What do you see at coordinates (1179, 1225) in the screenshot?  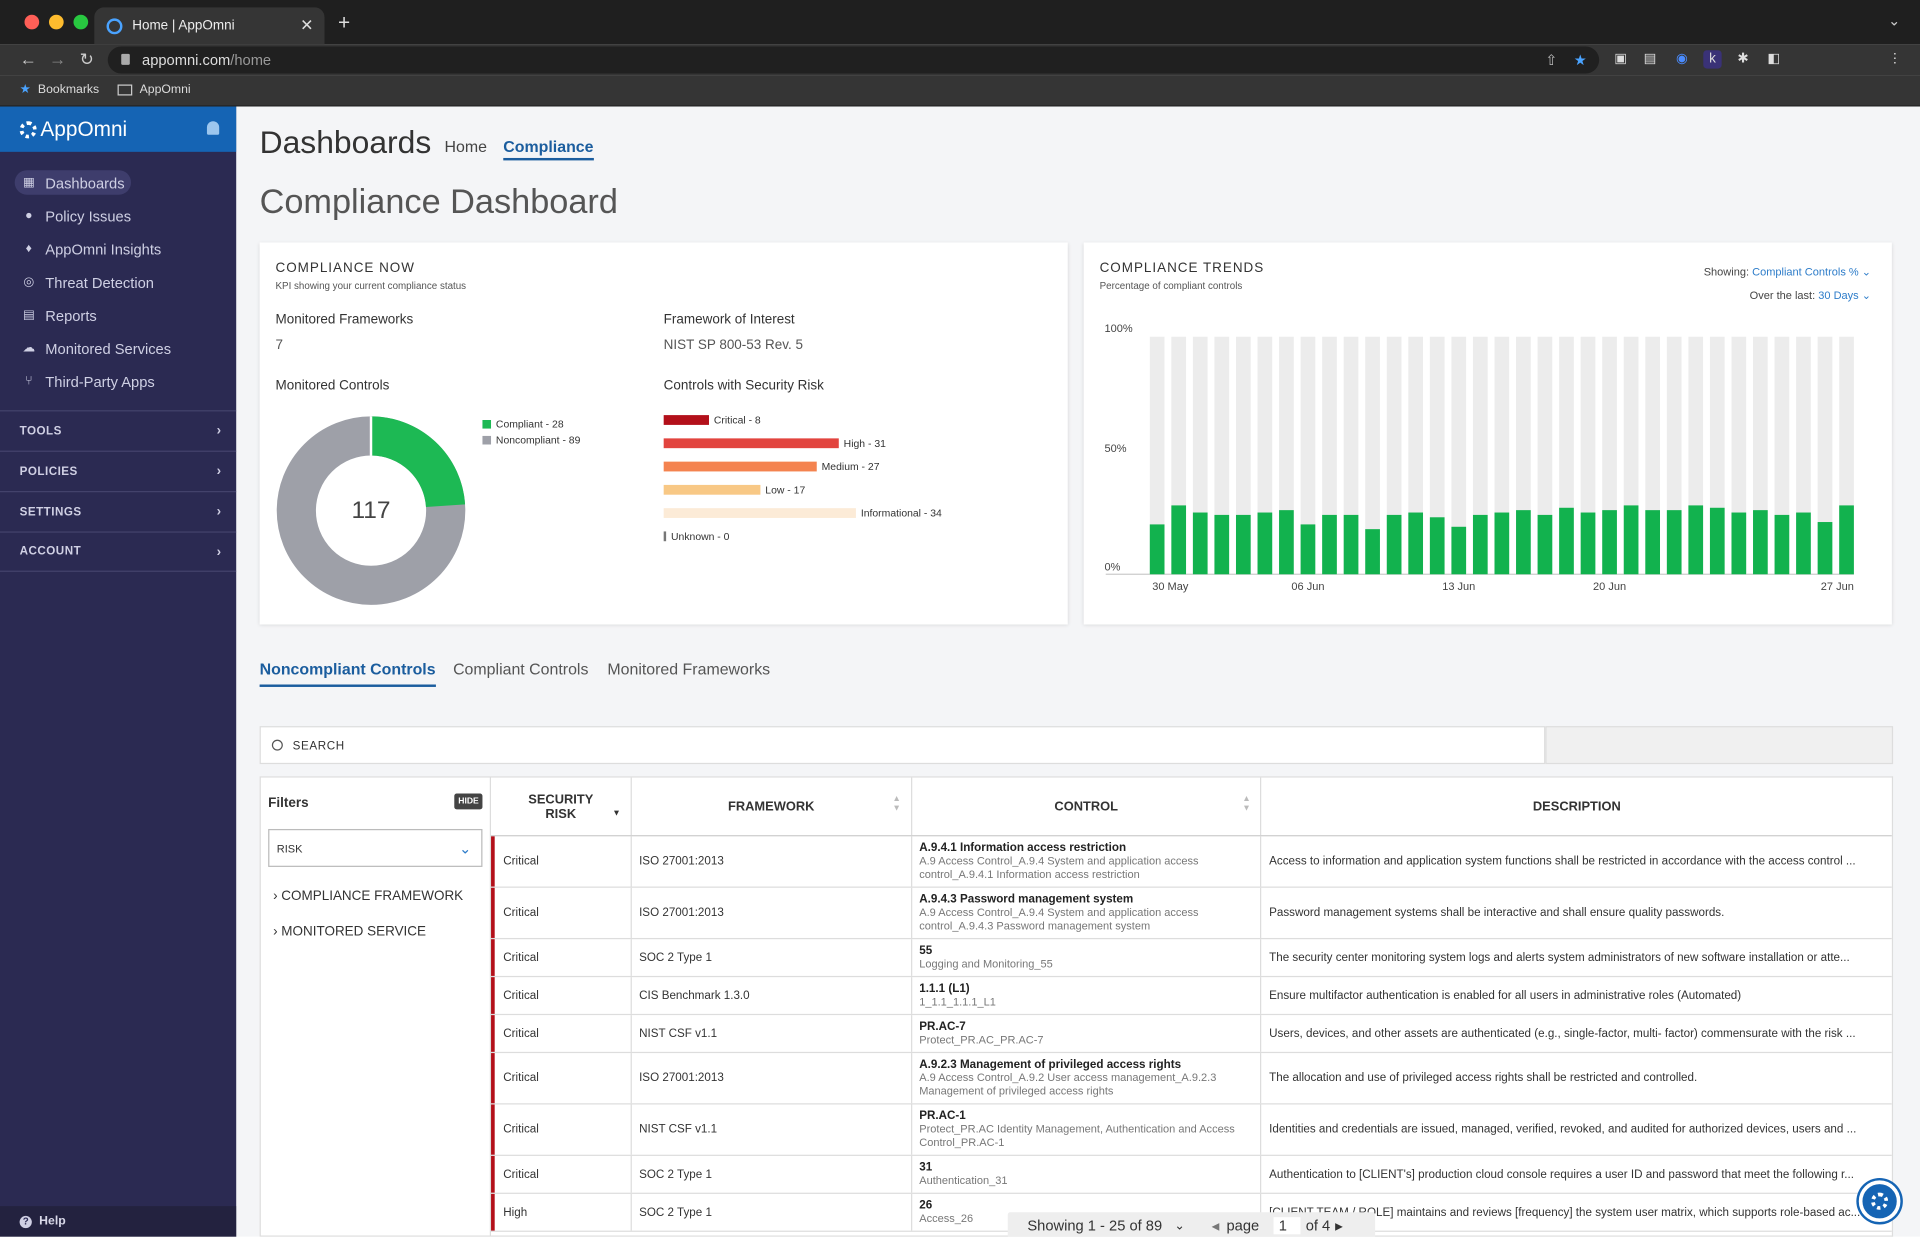 I see `page-size-chevron-icon: ⌄` at bounding box center [1179, 1225].